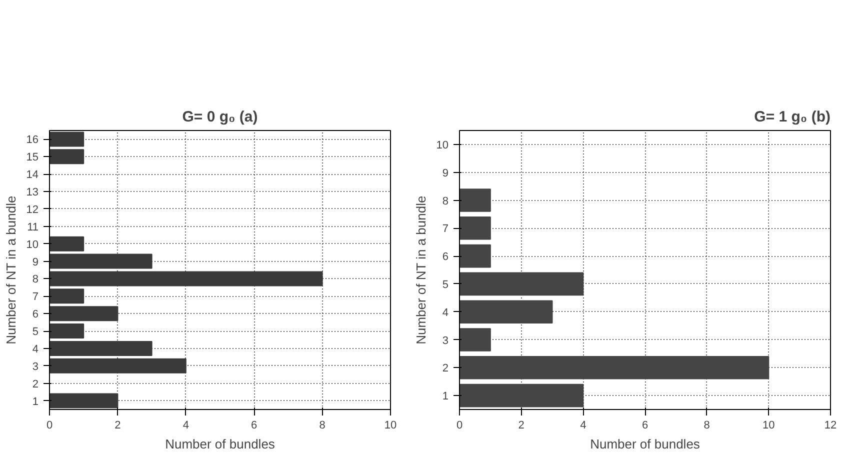  Describe the element at coordinates (792, 117) in the screenshot. I see `chart-title: G= 1 g₀ (b)` at that location.